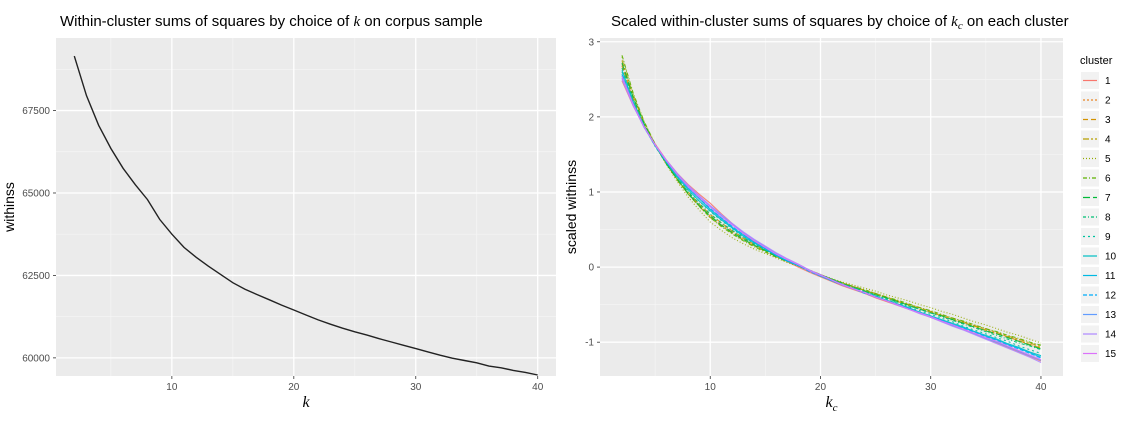 The height and width of the screenshot is (424, 1133). I want to click on legend-label-2: 2, so click(1108, 101).